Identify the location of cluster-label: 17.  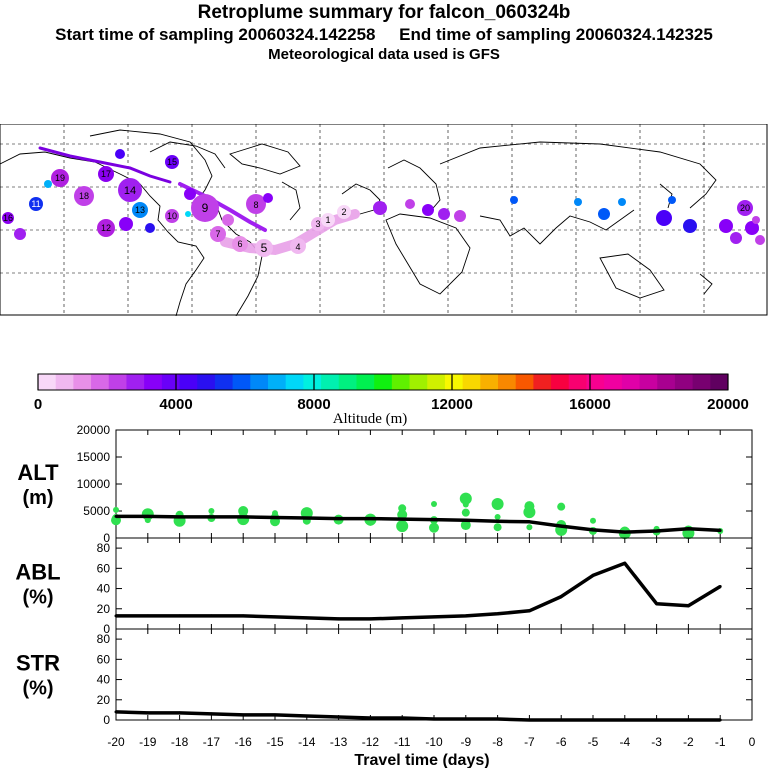
(106, 174).